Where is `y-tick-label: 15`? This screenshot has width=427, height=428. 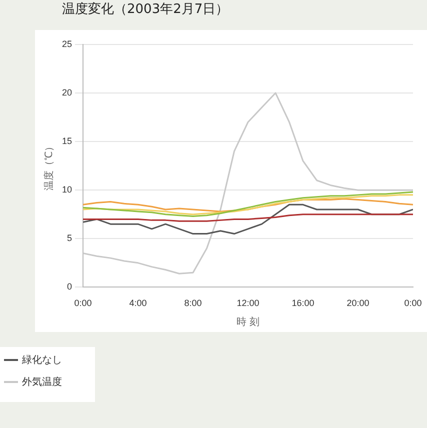
y-tick-label: 15 is located at coordinates (67, 141).